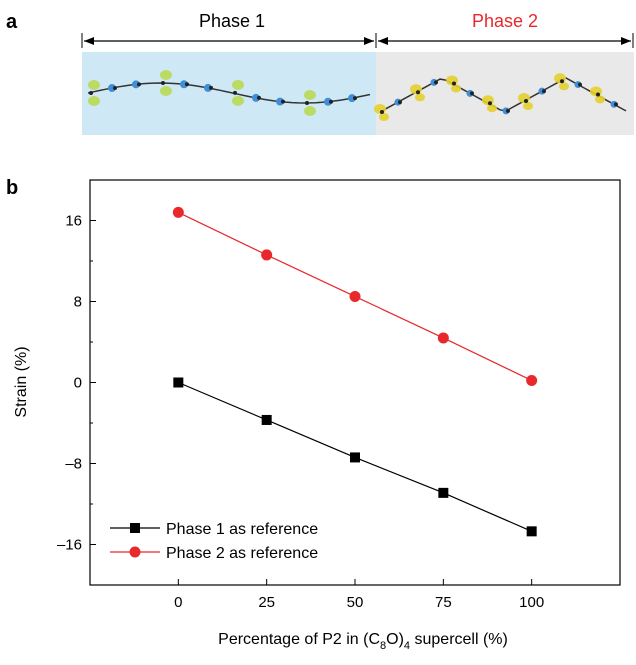  I want to click on y-tick-label: –8, so click(73, 464).